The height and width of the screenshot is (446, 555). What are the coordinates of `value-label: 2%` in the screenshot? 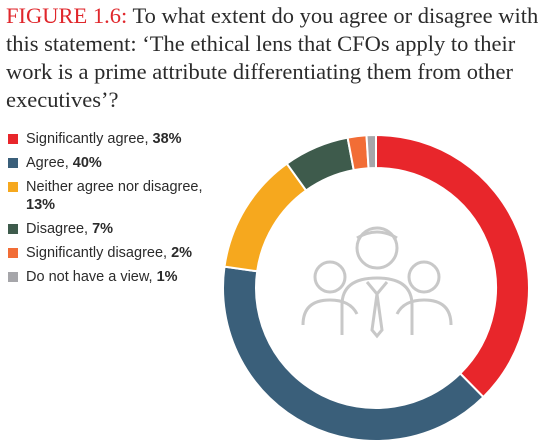 It's located at (182, 253).